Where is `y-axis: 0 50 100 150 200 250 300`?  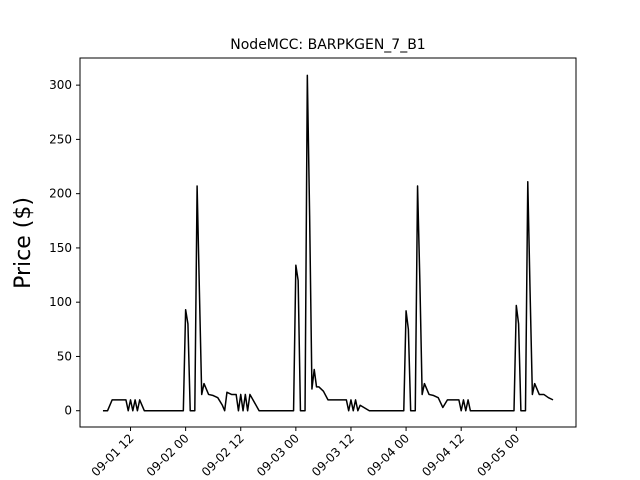 y-axis: 0 50 100 150 200 250 300 is located at coordinates (64, 248).